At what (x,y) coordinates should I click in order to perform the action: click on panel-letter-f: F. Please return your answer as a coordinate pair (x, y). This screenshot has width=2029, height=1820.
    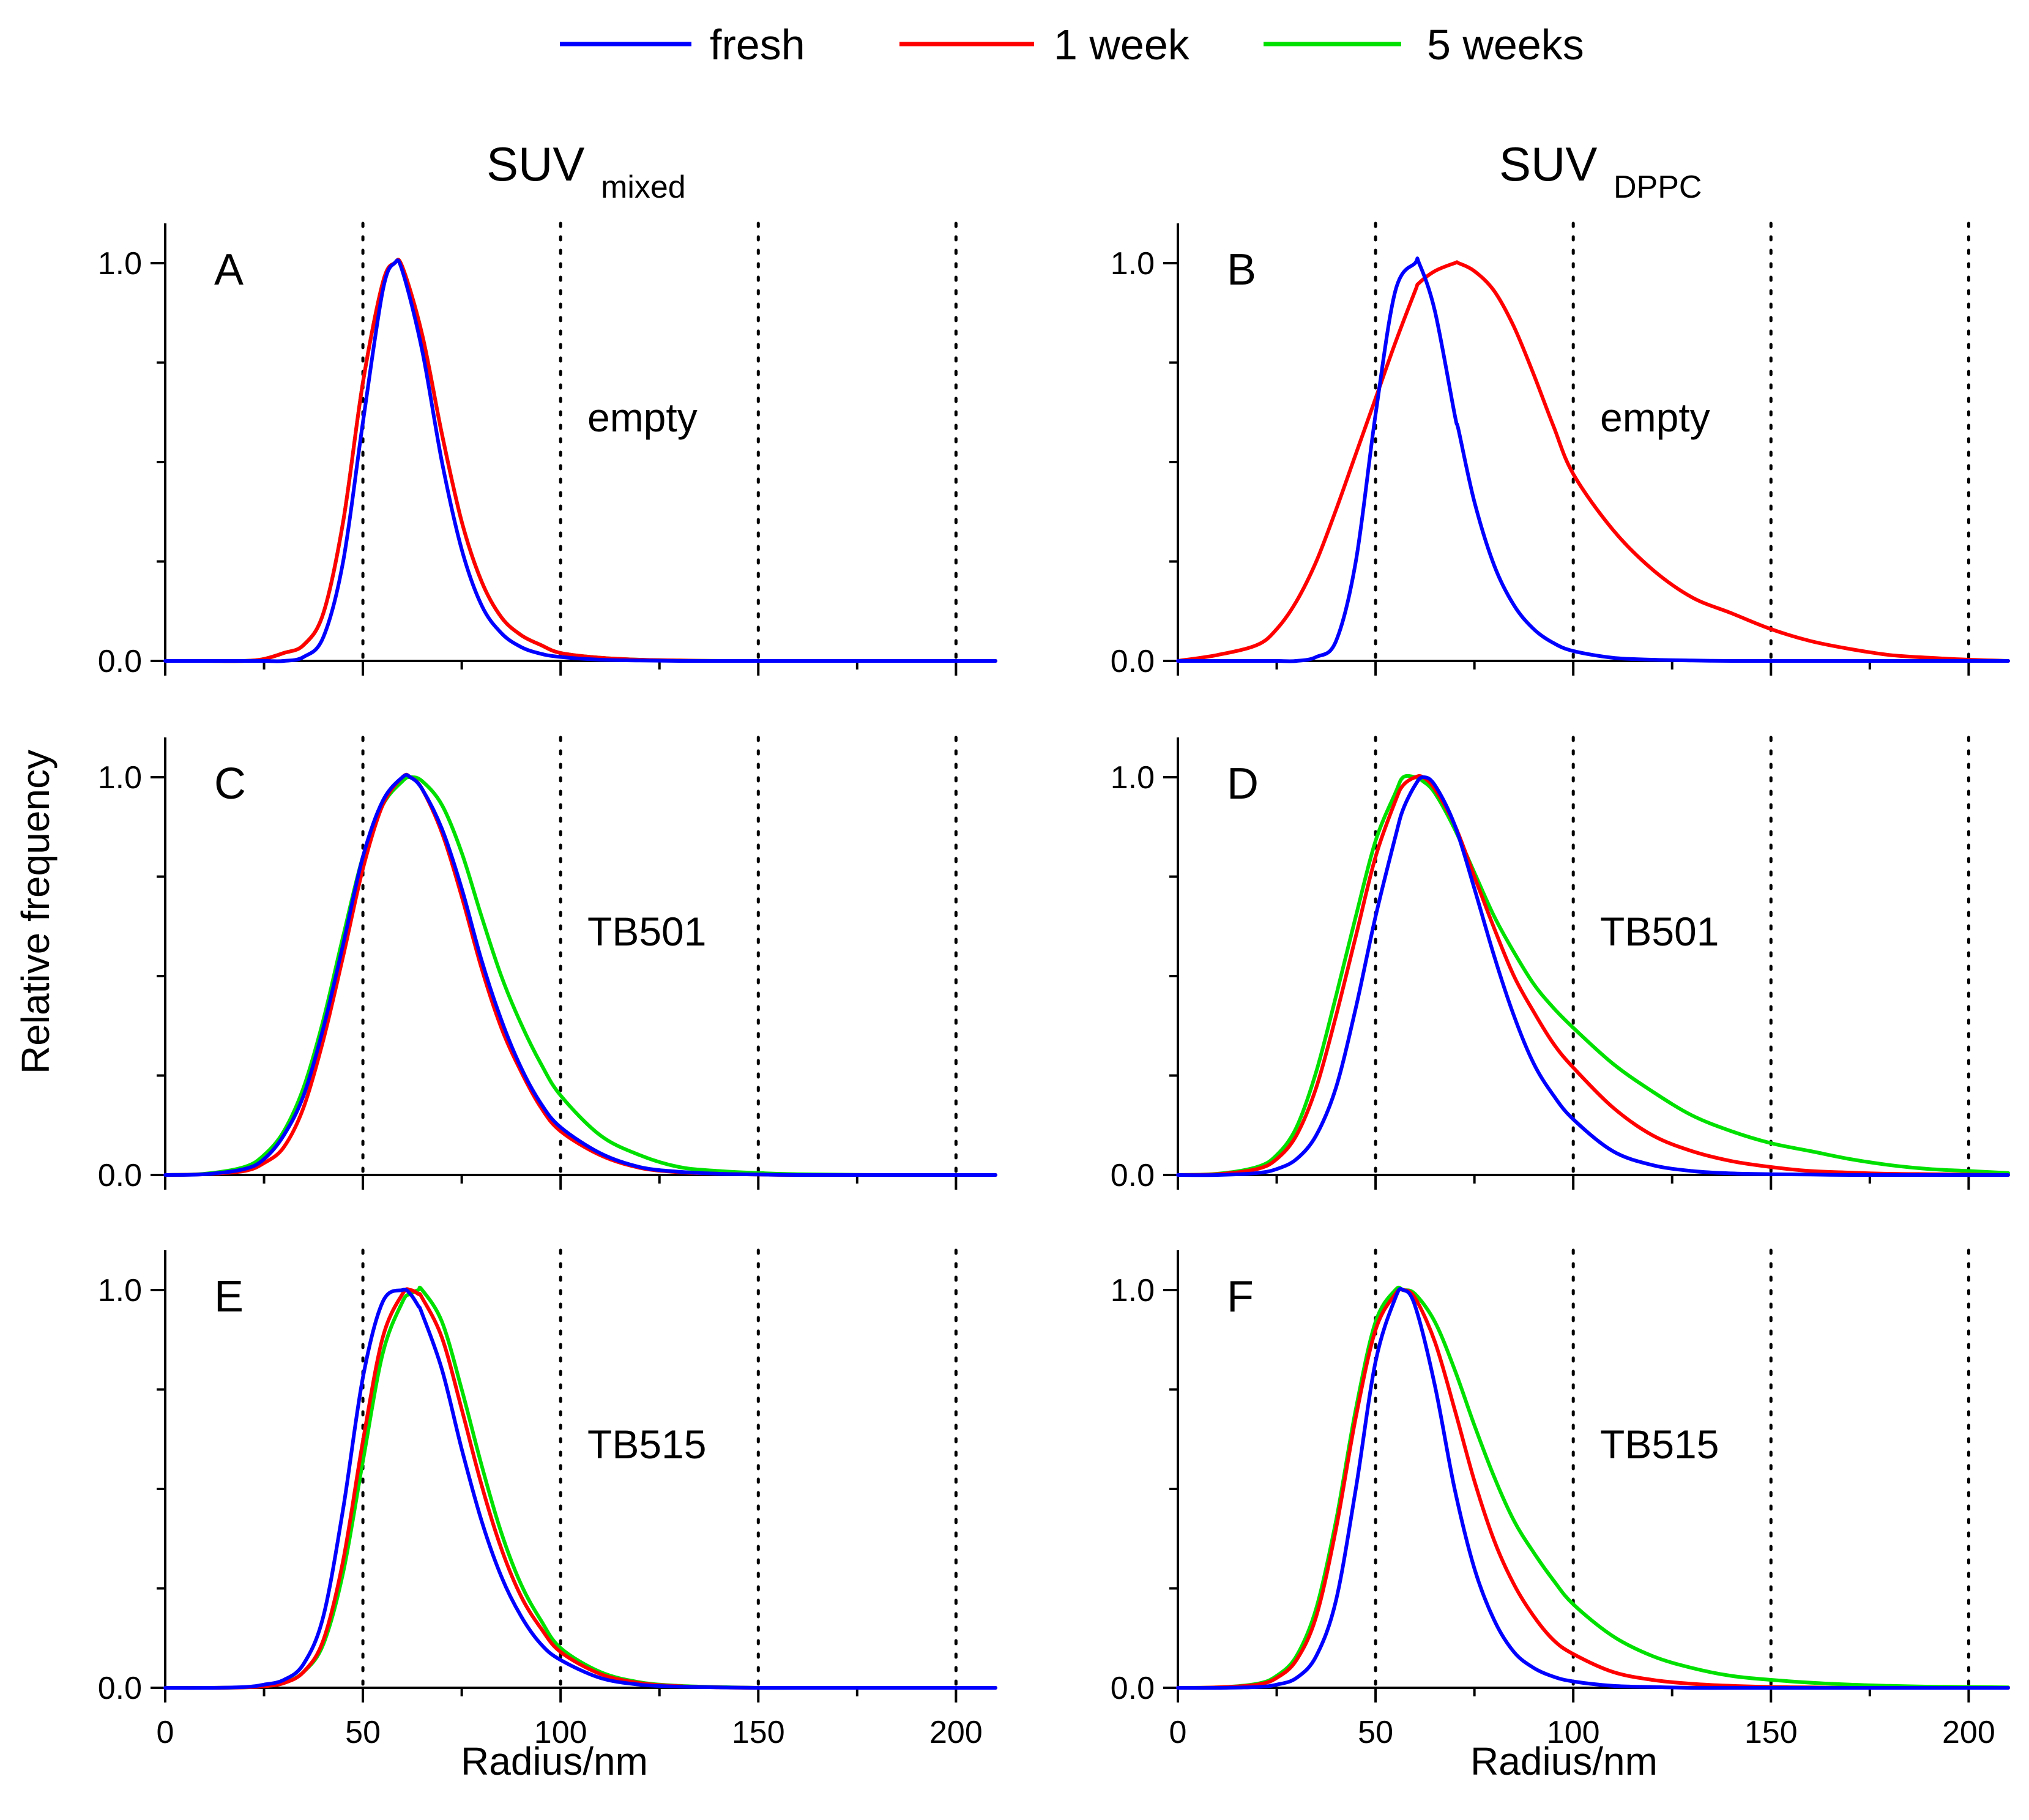
    Looking at the image, I should click on (1240, 1296).